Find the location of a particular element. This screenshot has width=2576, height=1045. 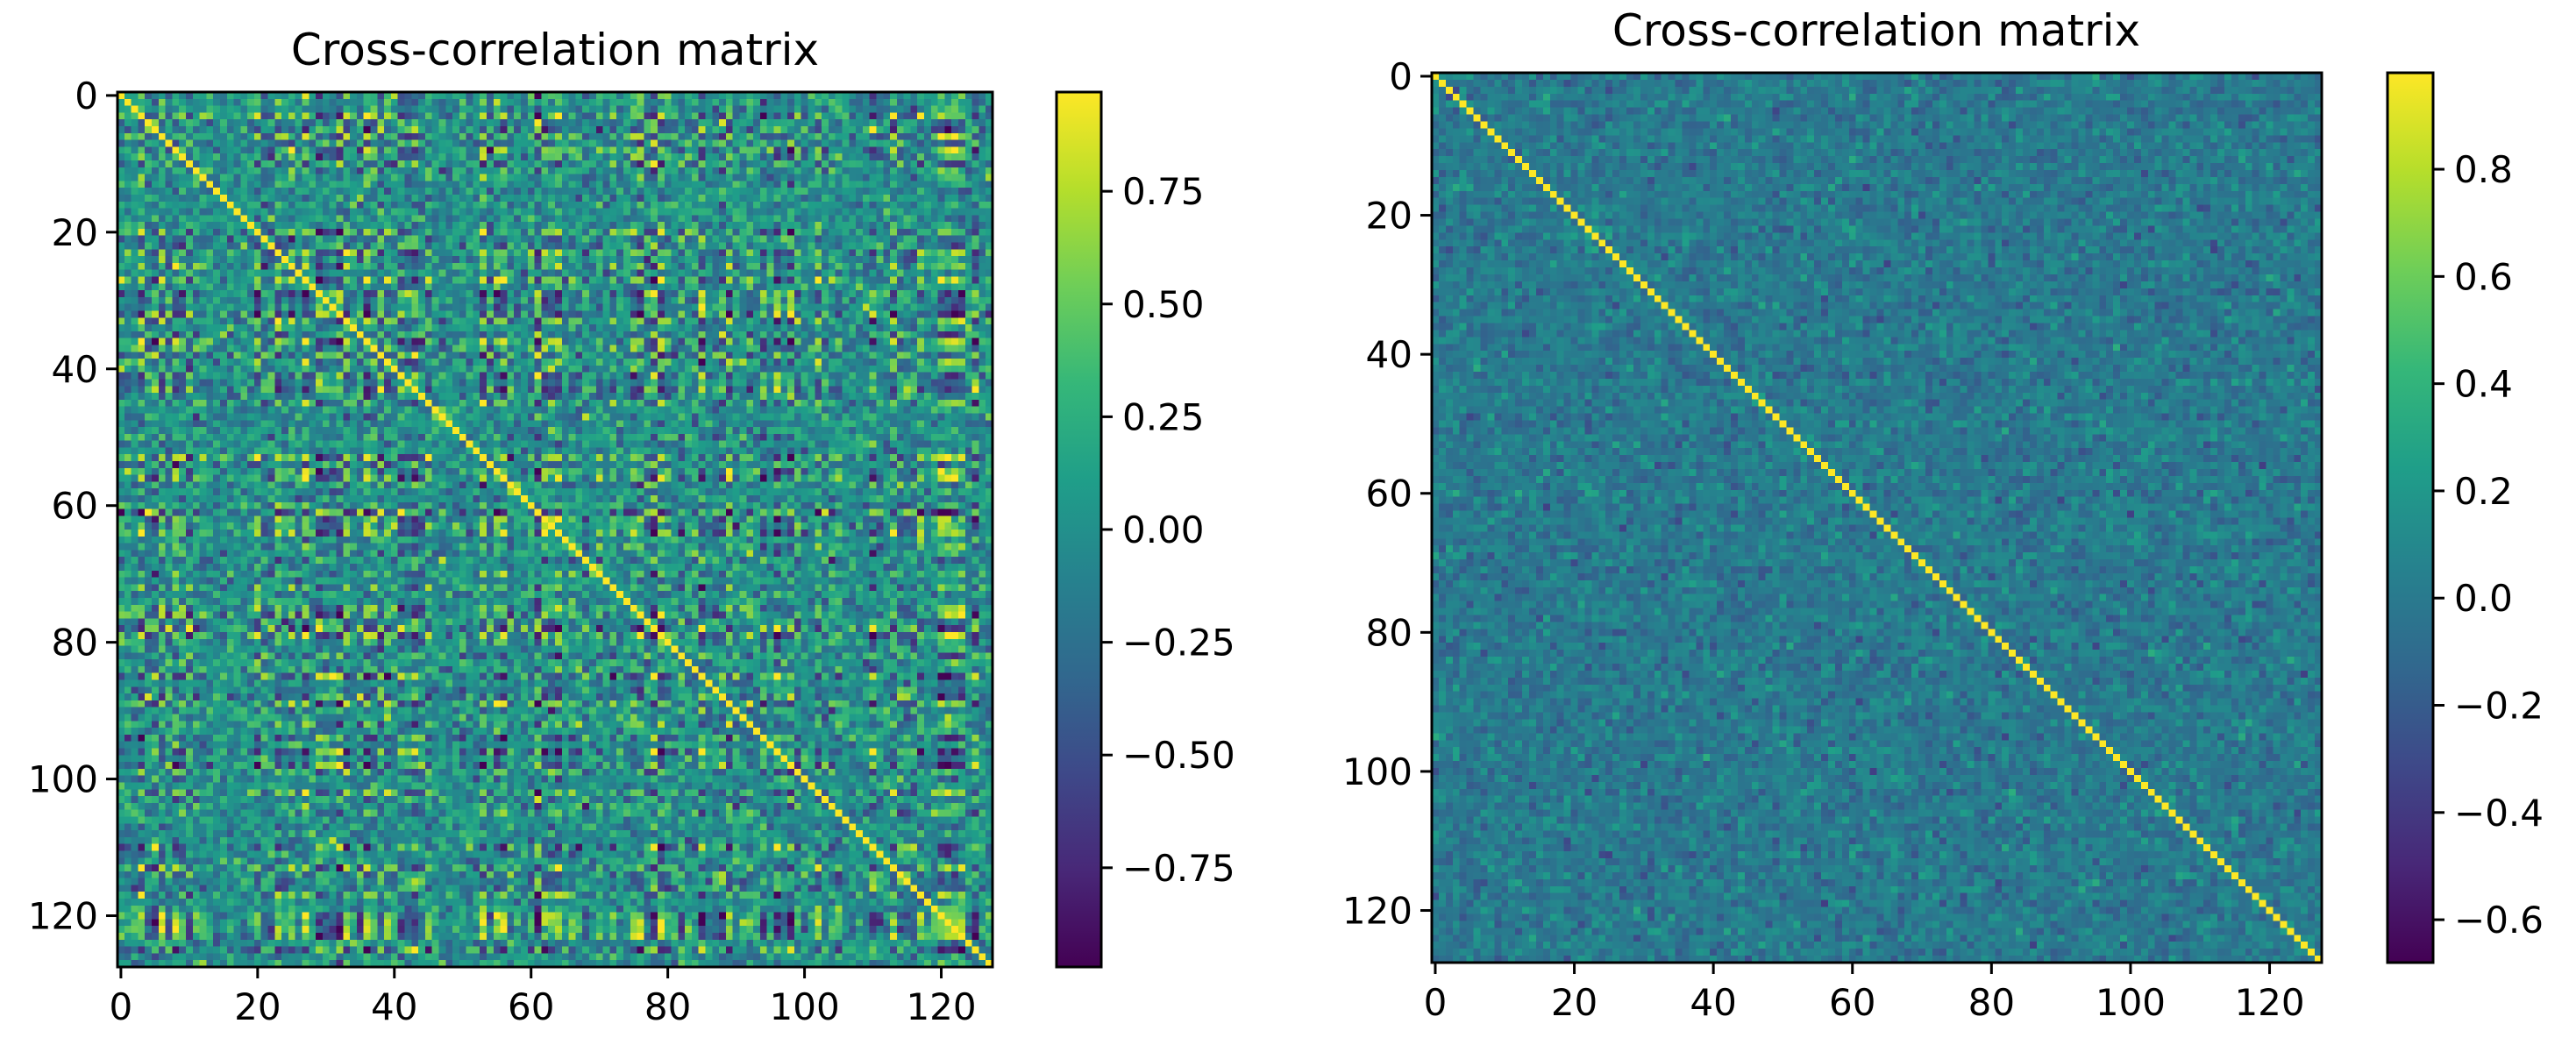

colorbar-tick-label: 0.75 is located at coordinates (1163, 191).